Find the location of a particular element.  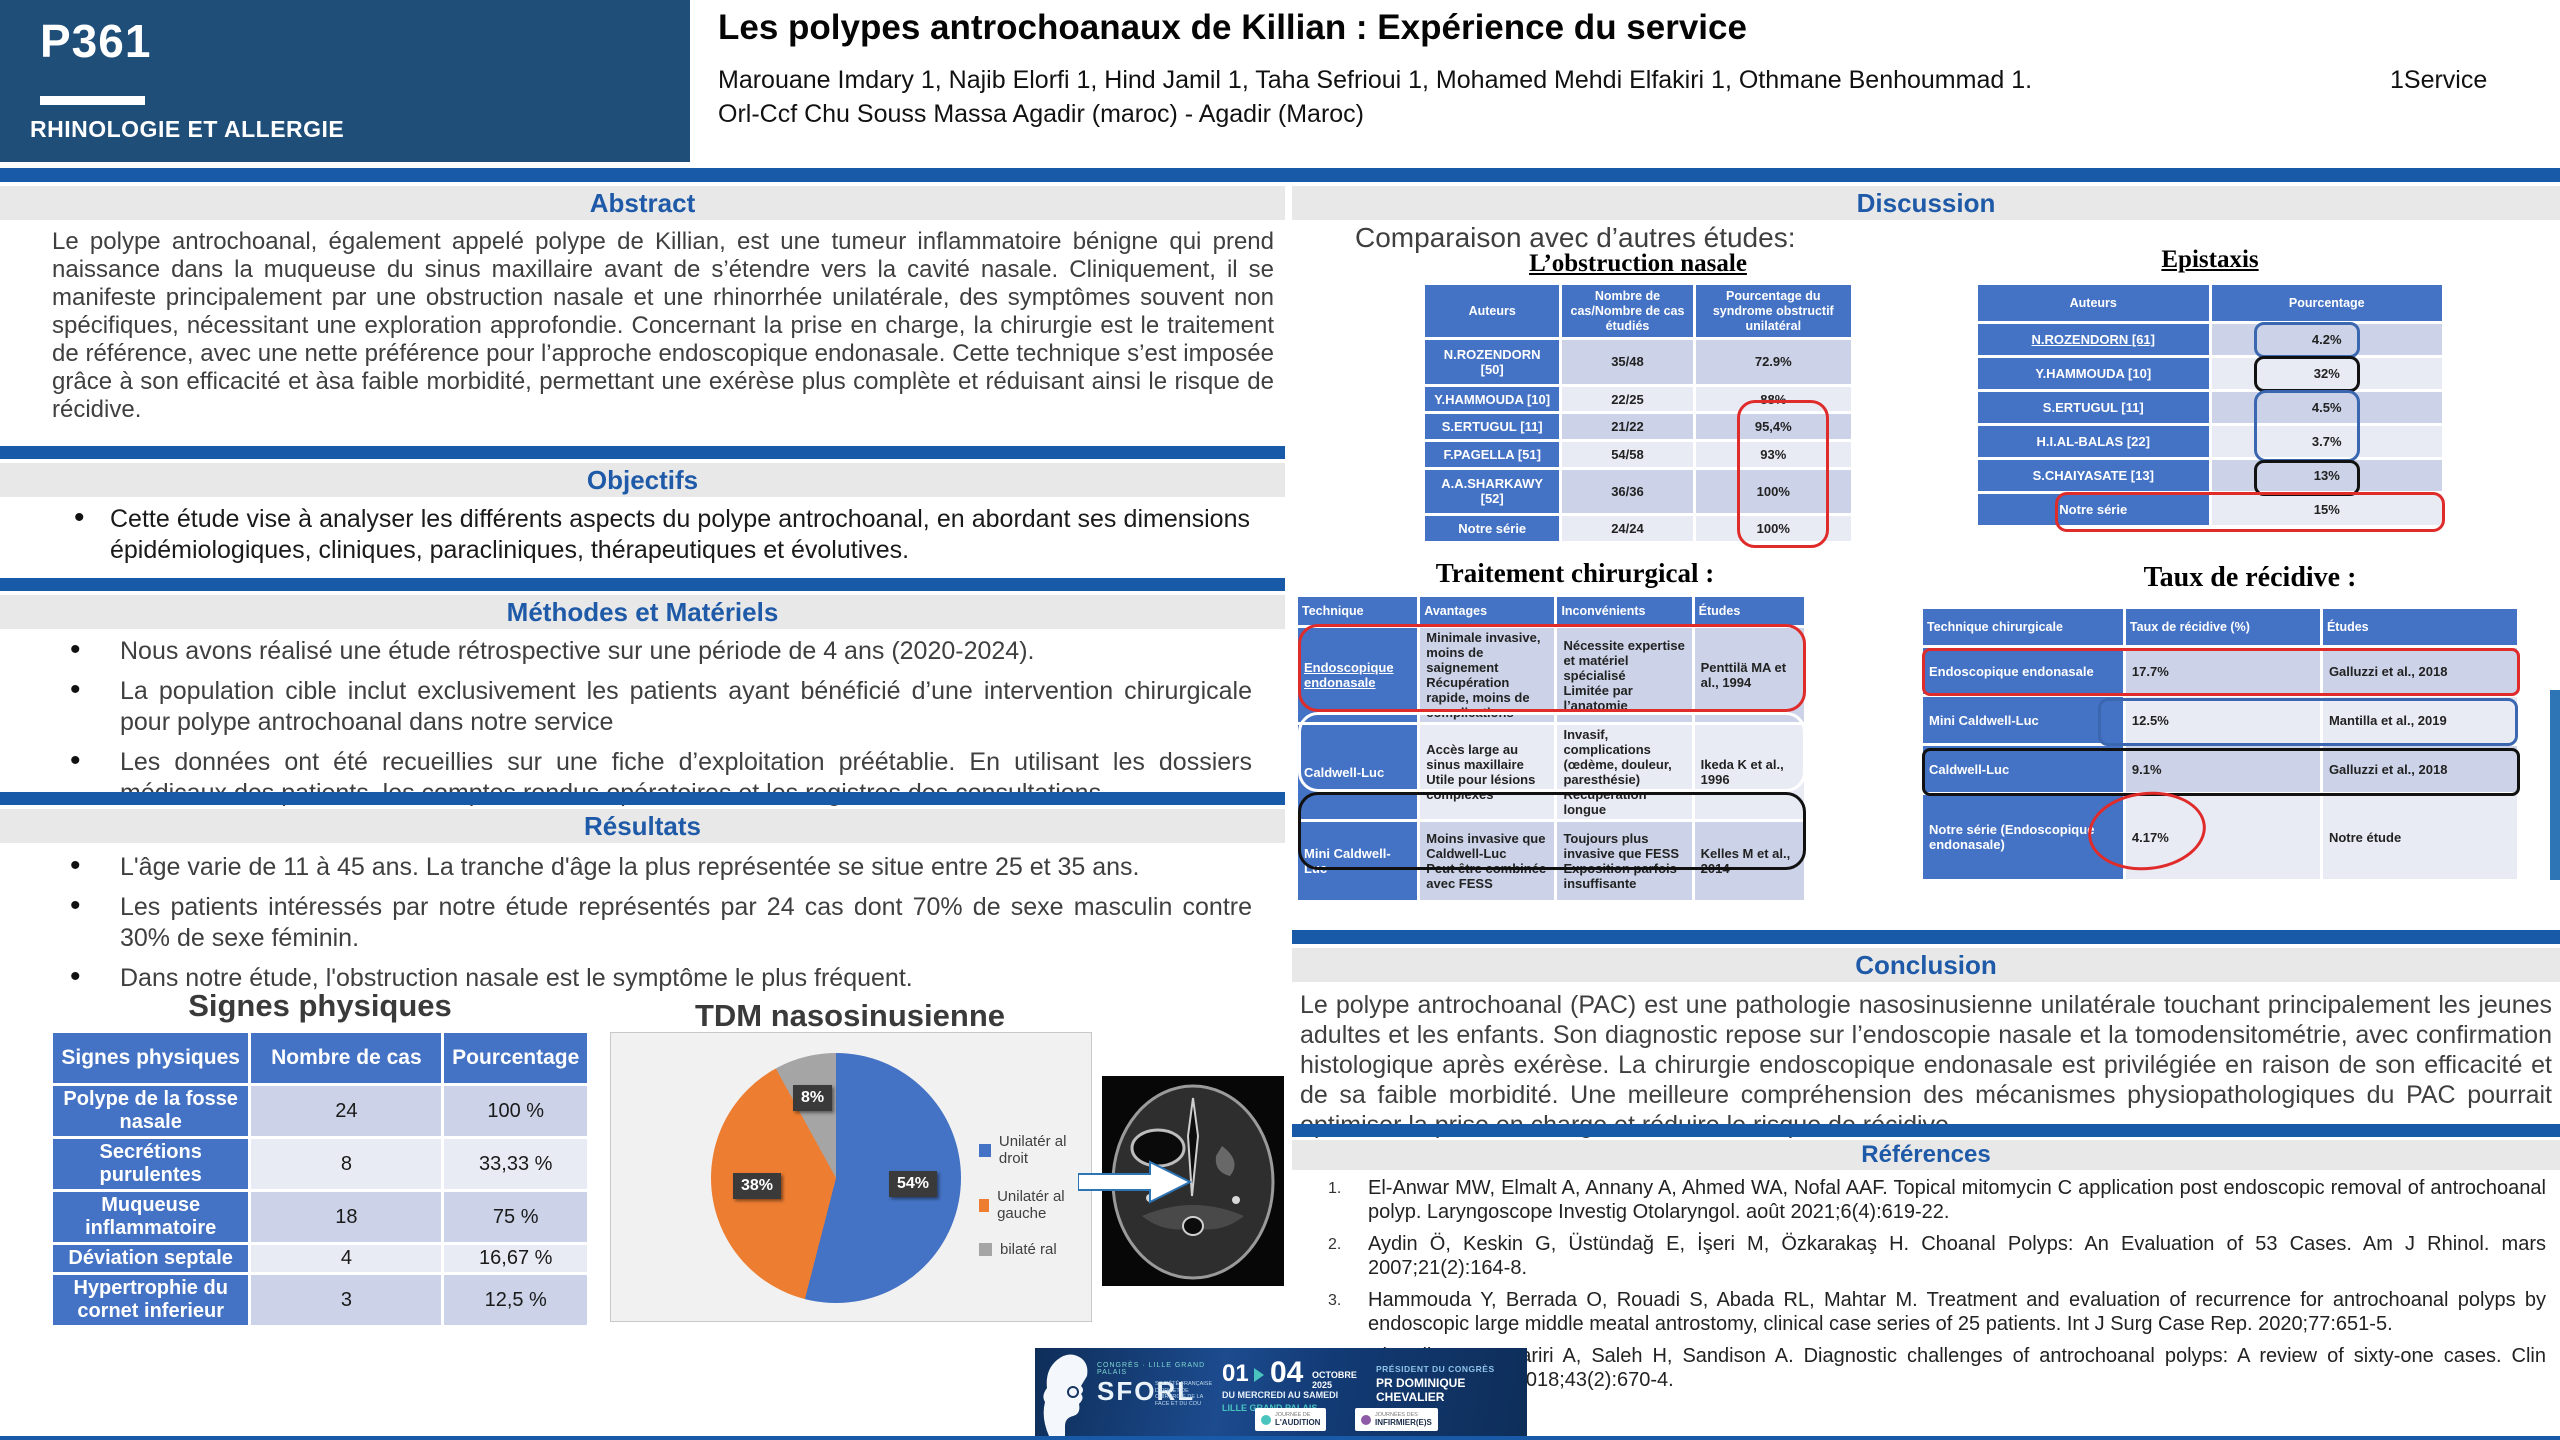

table-row: Y.HAMMOUDA [10] 22/25 88% is located at coordinates (1638, 399).